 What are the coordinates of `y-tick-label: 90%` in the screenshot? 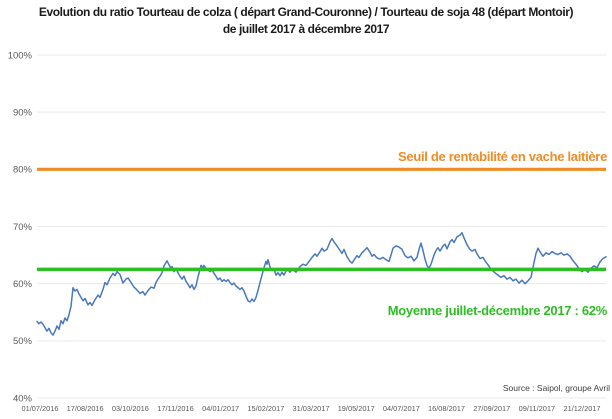 It's located at (23, 113).